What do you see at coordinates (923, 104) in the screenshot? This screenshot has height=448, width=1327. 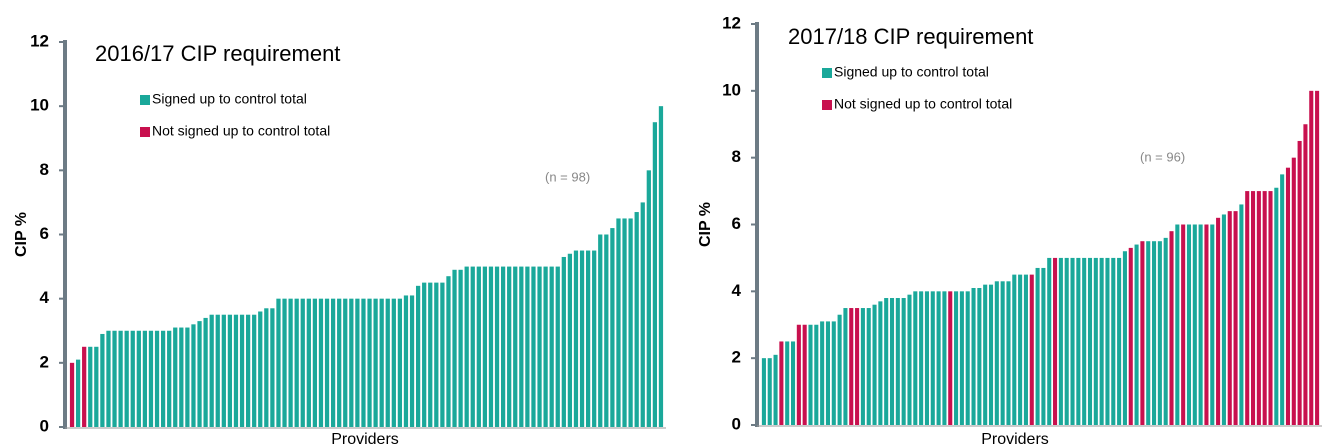 I see `legend-label: Not signed up to control total` at bounding box center [923, 104].